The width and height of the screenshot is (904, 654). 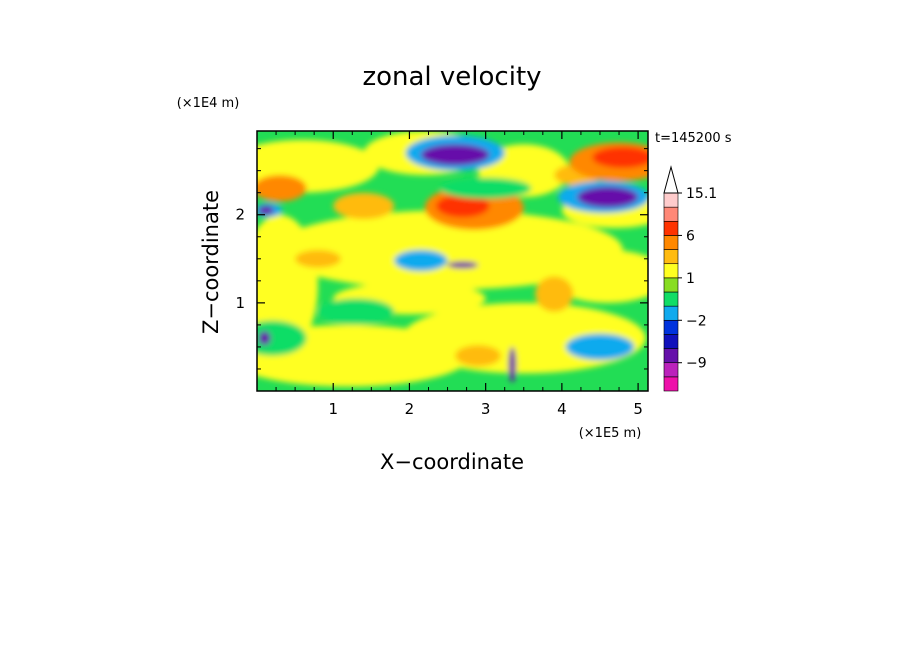 I want to click on y-tick-label: 2, so click(x=240, y=215).